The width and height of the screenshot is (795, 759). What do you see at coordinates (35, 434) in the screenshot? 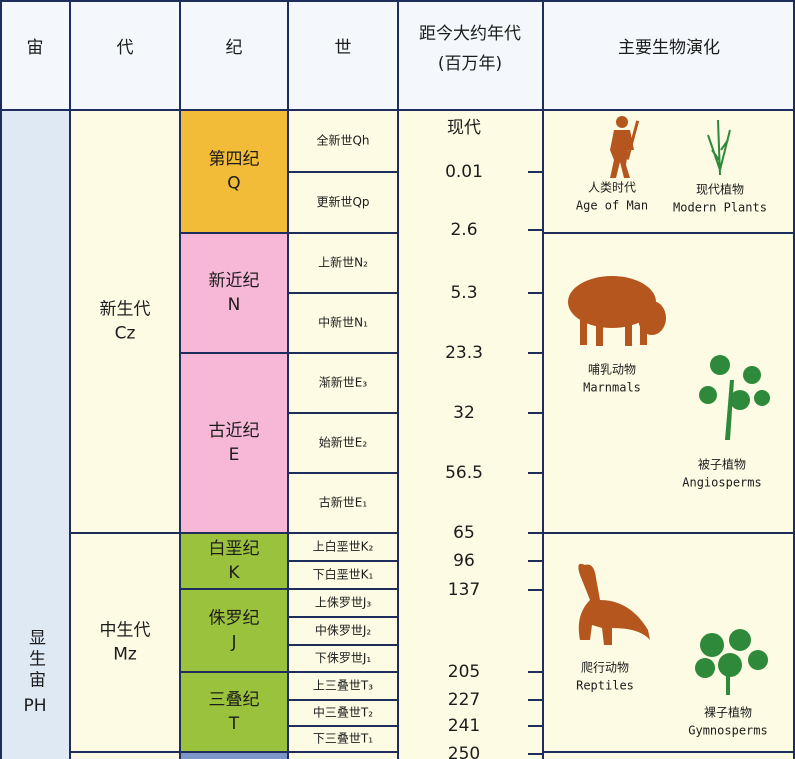
I see `eon-bg` at bounding box center [35, 434].